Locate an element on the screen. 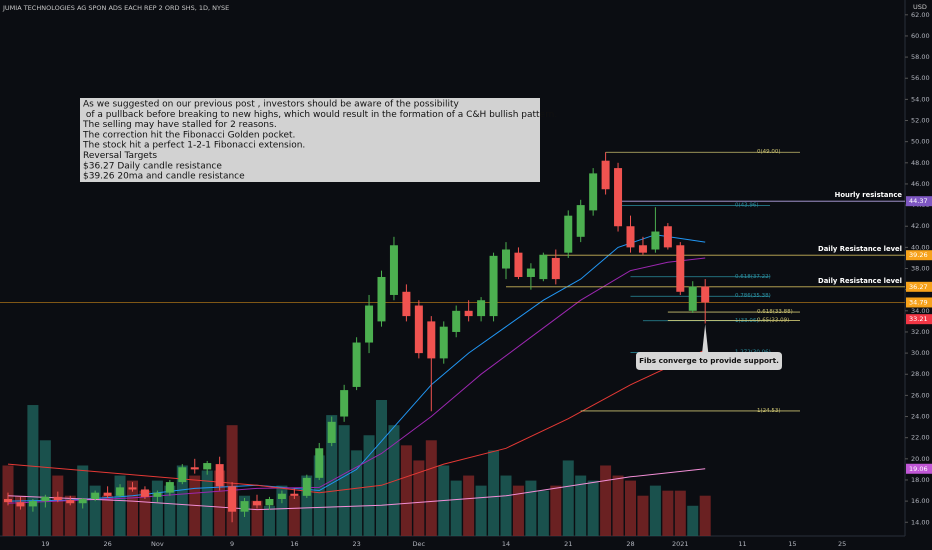  price-tag-label: 44.37 is located at coordinates (918, 201).